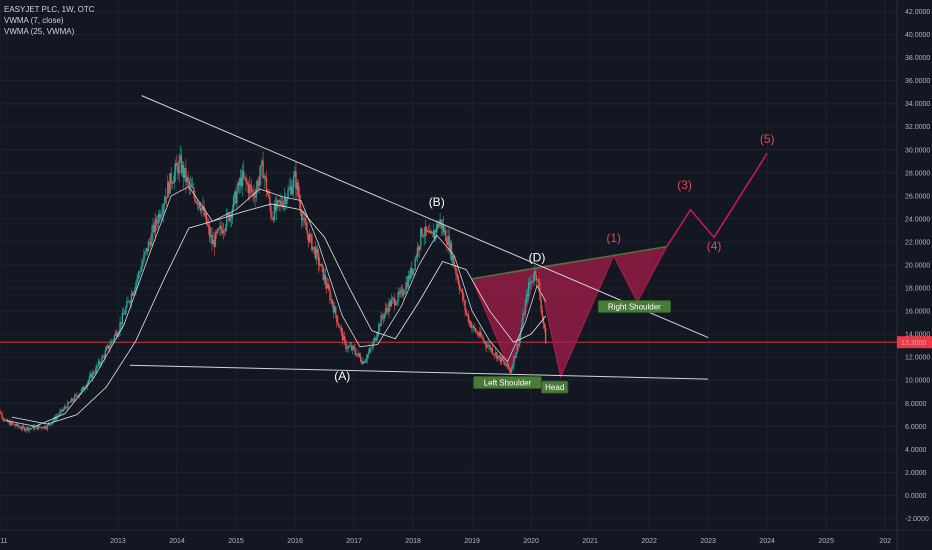  Describe the element at coordinates (49, 9) in the screenshot. I see `symbol-title: EASYJET PLC, 1W, OTC` at that location.